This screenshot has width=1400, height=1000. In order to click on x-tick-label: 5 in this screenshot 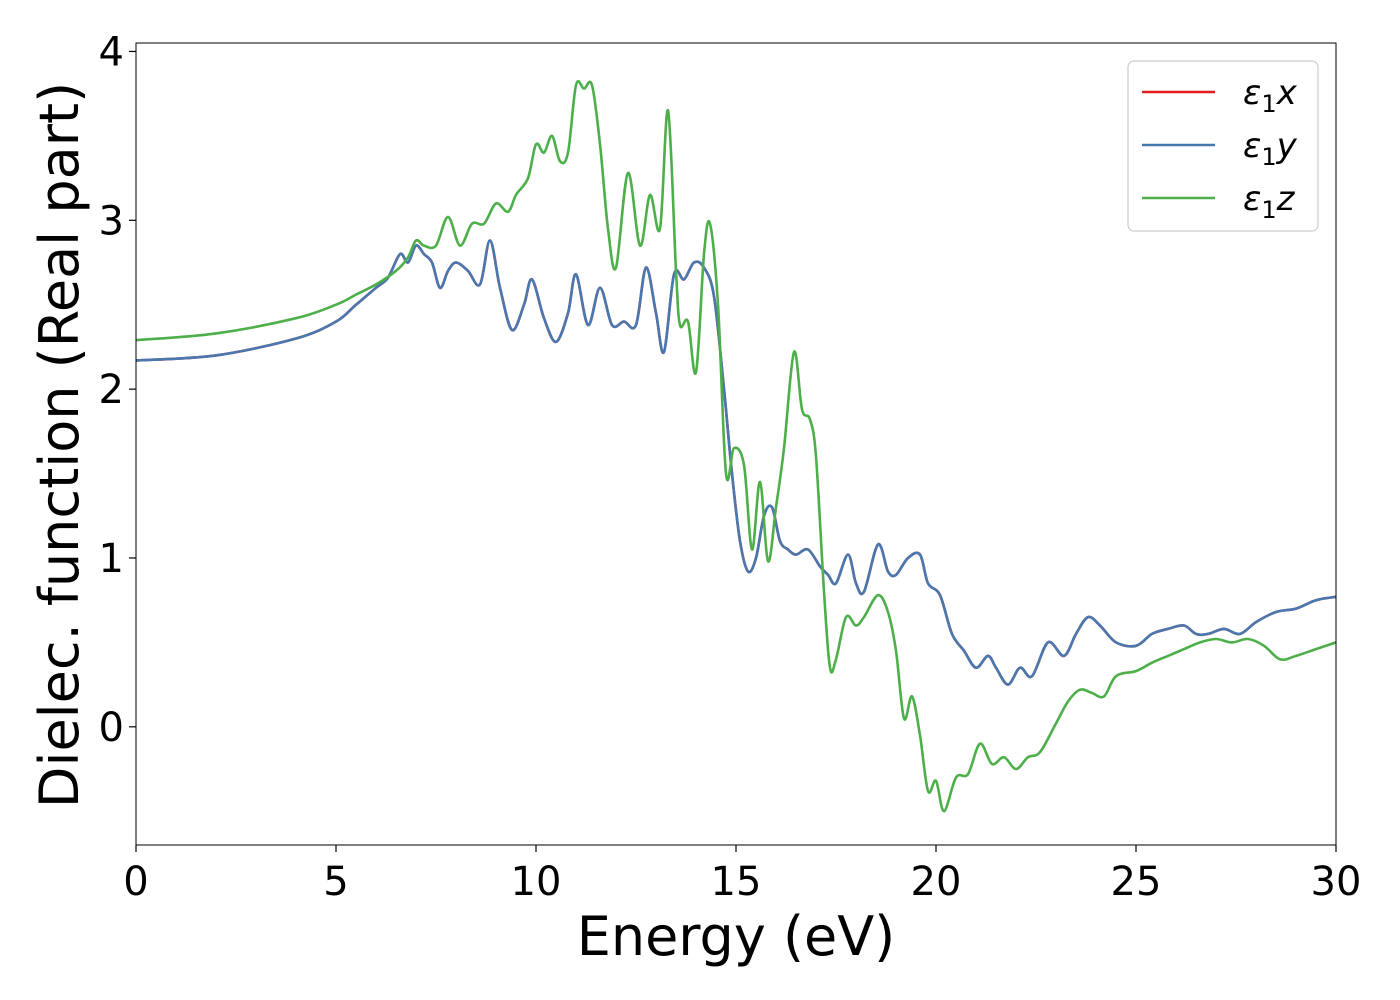, I will do `click(335, 882)`.